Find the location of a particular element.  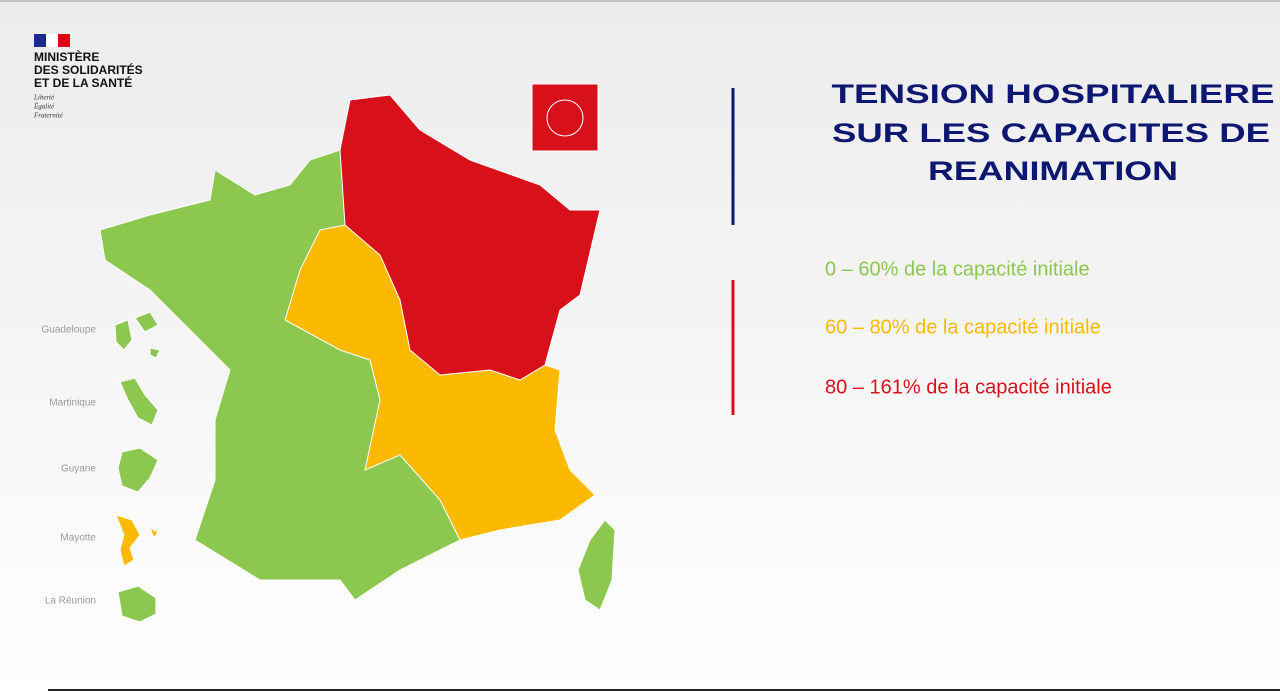

motto: Fraternité is located at coordinates (48, 116).